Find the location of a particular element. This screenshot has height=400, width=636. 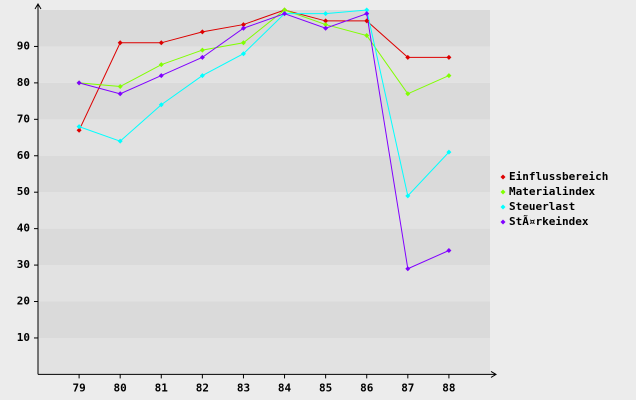

x-tick-label: 87 is located at coordinates (407, 387).